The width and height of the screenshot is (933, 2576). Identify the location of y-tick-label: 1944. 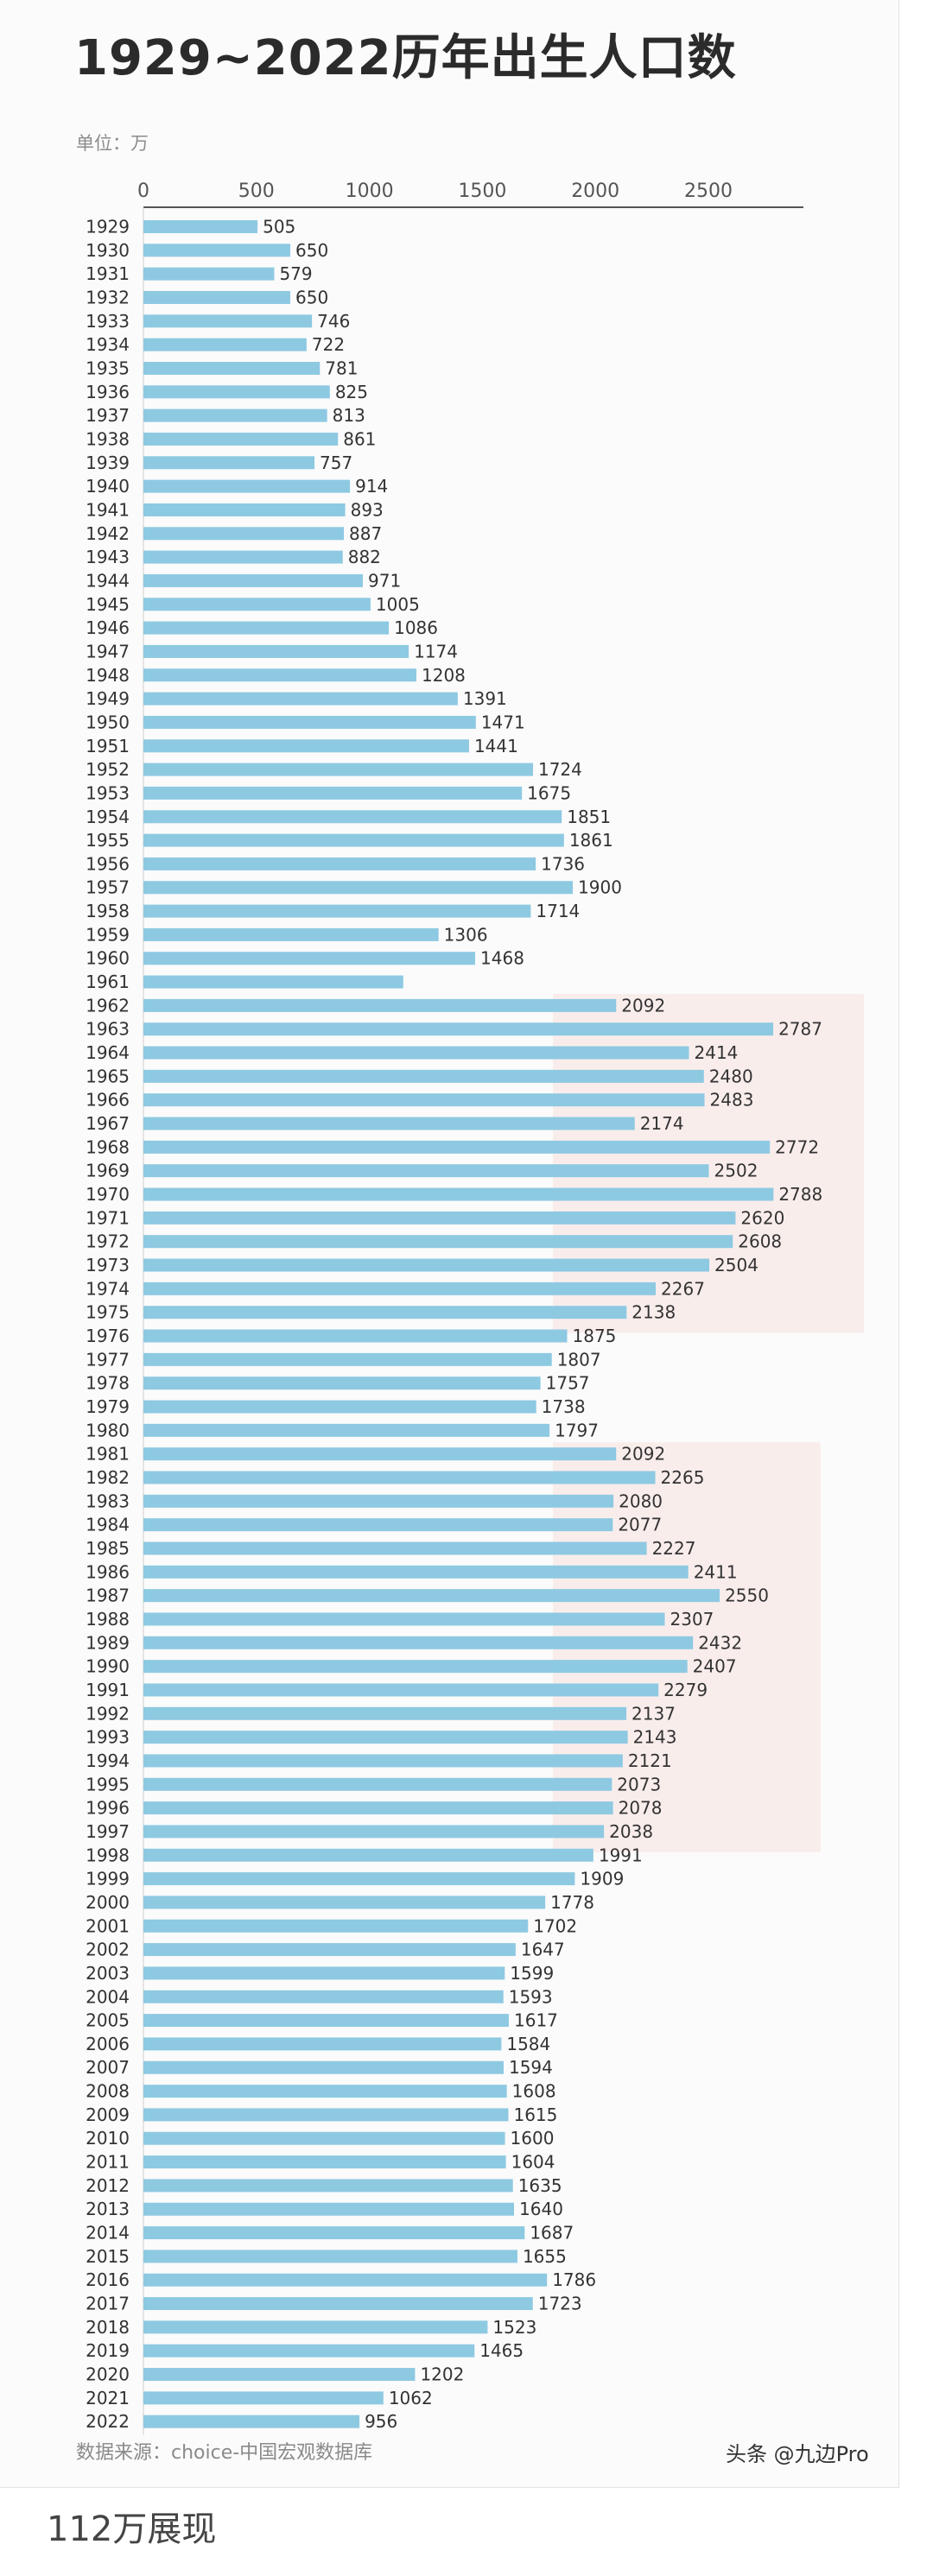
(108, 580).